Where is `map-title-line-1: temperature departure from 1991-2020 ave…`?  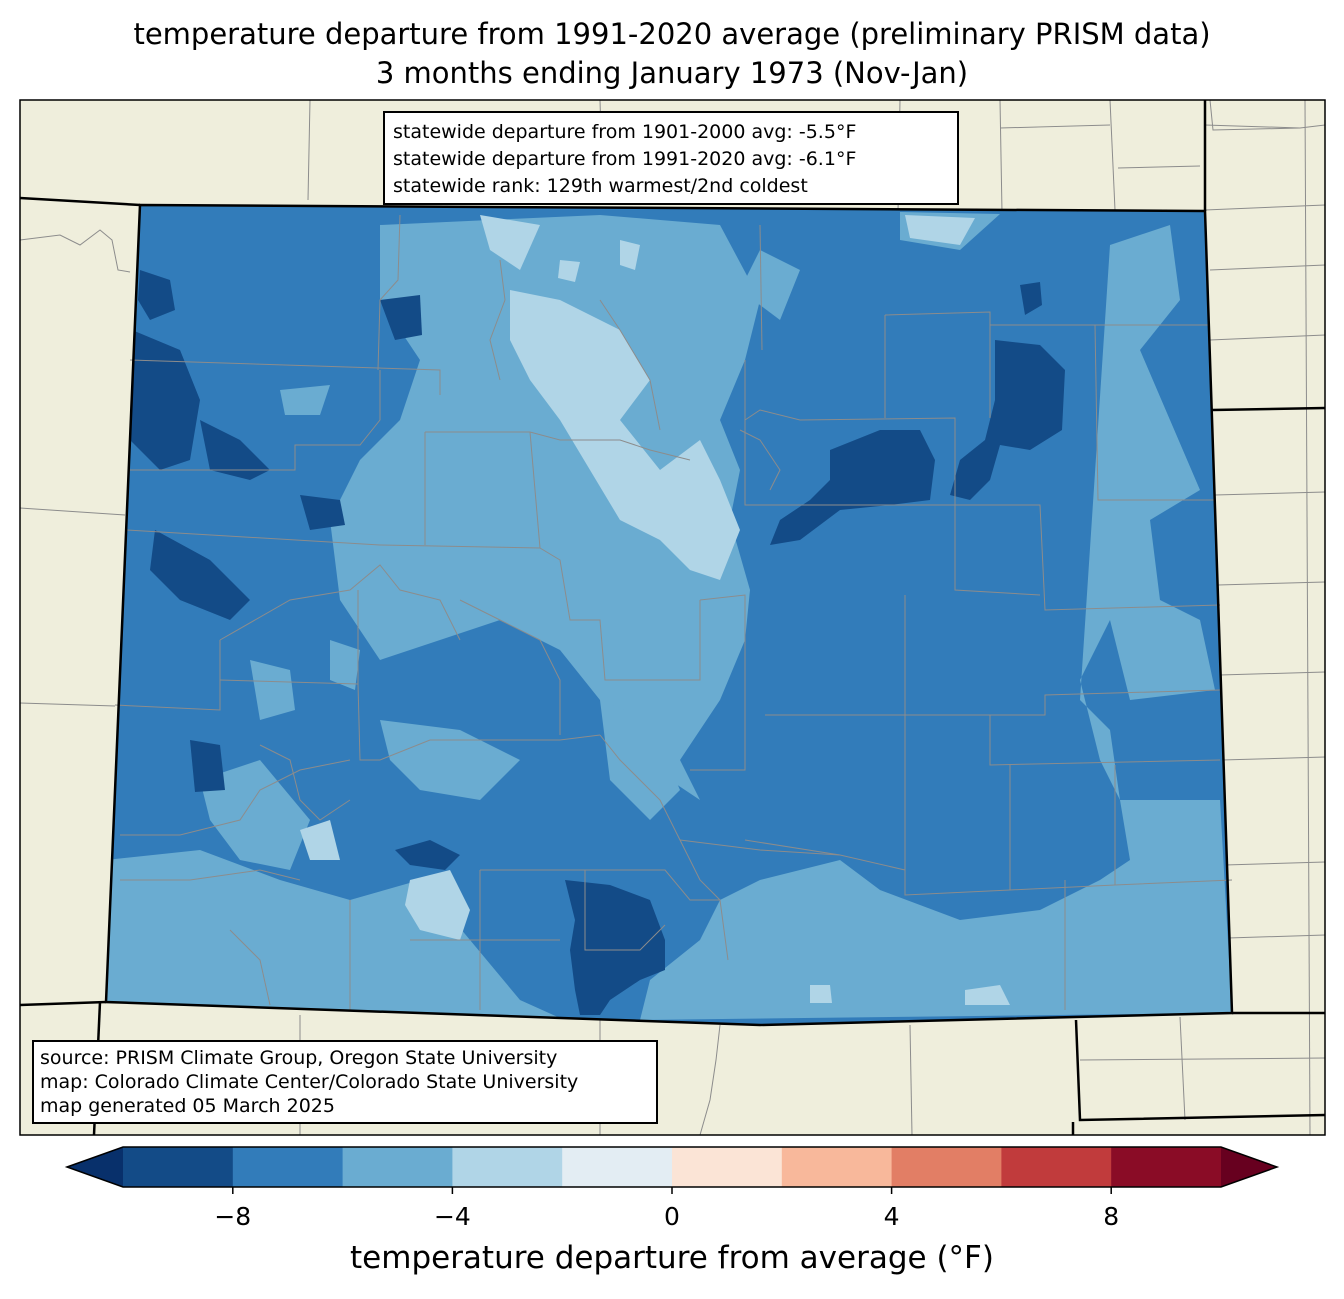
map-title-line-1: temperature departure from 1991-2020 ave… is located at coordinates (672, 34).